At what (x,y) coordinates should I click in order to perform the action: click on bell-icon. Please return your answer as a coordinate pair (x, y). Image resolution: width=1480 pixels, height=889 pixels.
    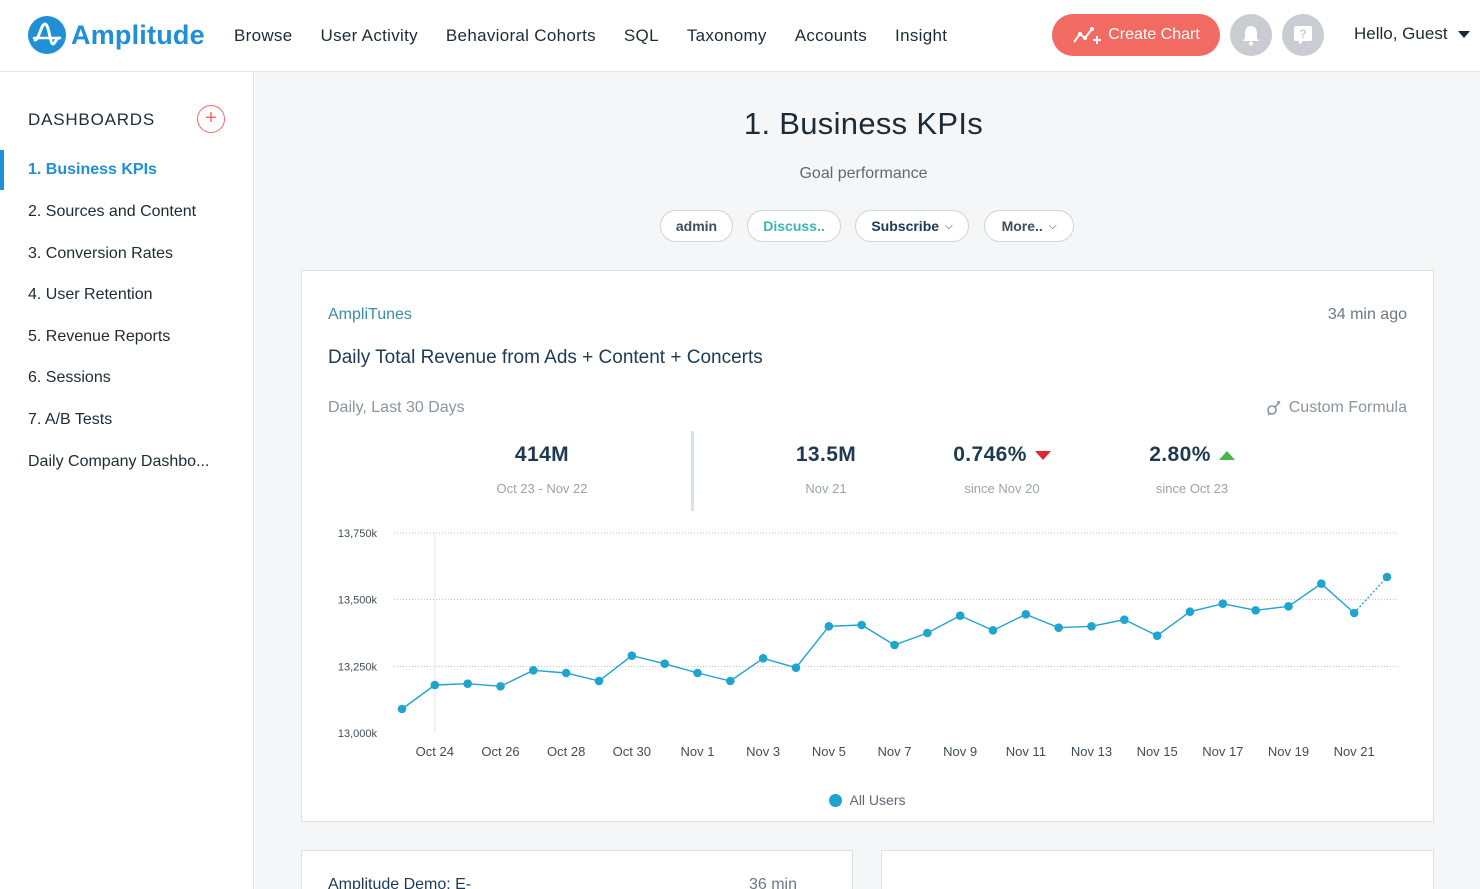
    Looking at the image, I should click on (1251, 36).